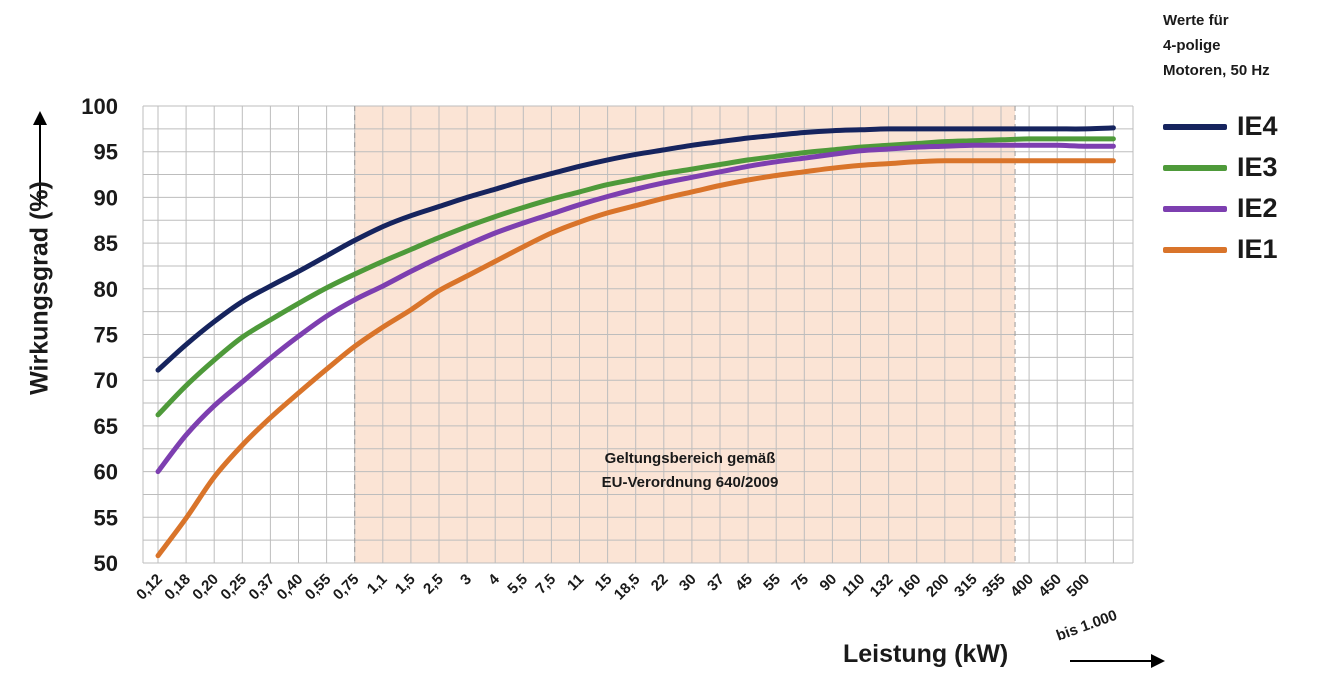 Image resolution: width=1328 pixels, height=674 pixels. I want to click on x-tick-label: 45, so click(744, 583).